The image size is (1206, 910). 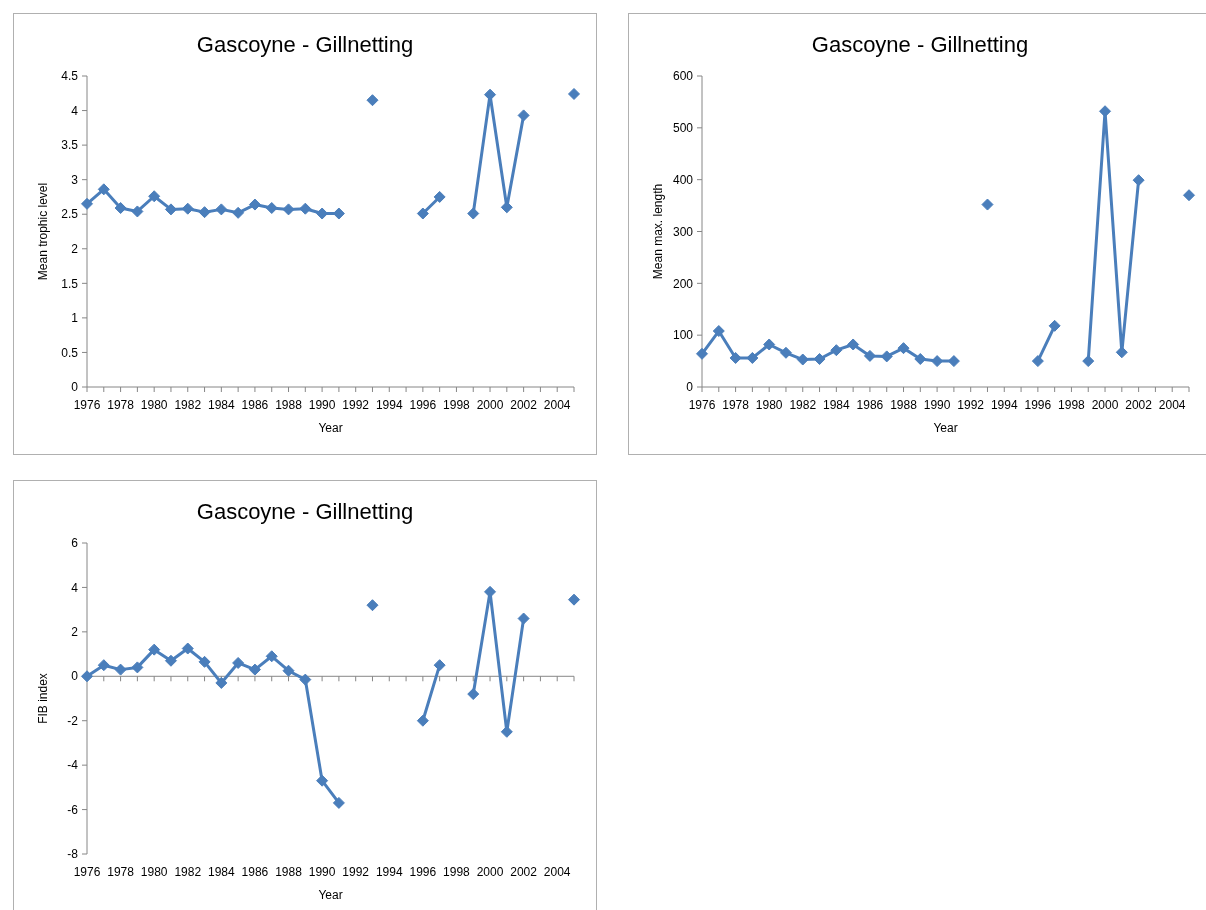 I want to click on y-tick-label: 0.5, so click(x=70, y=352).